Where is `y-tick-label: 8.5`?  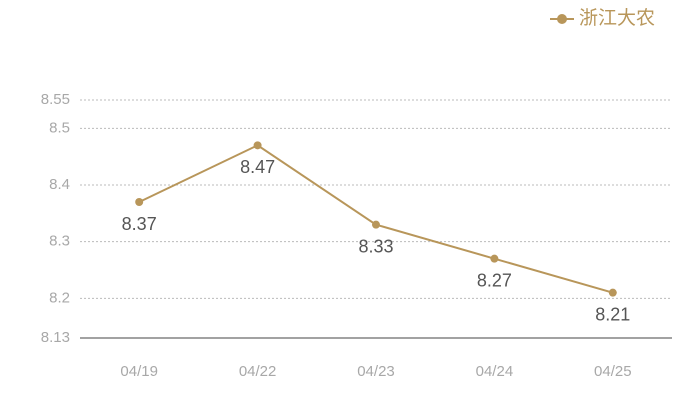
y-tick-label: 8.5 is located at coordinates (59, 127).